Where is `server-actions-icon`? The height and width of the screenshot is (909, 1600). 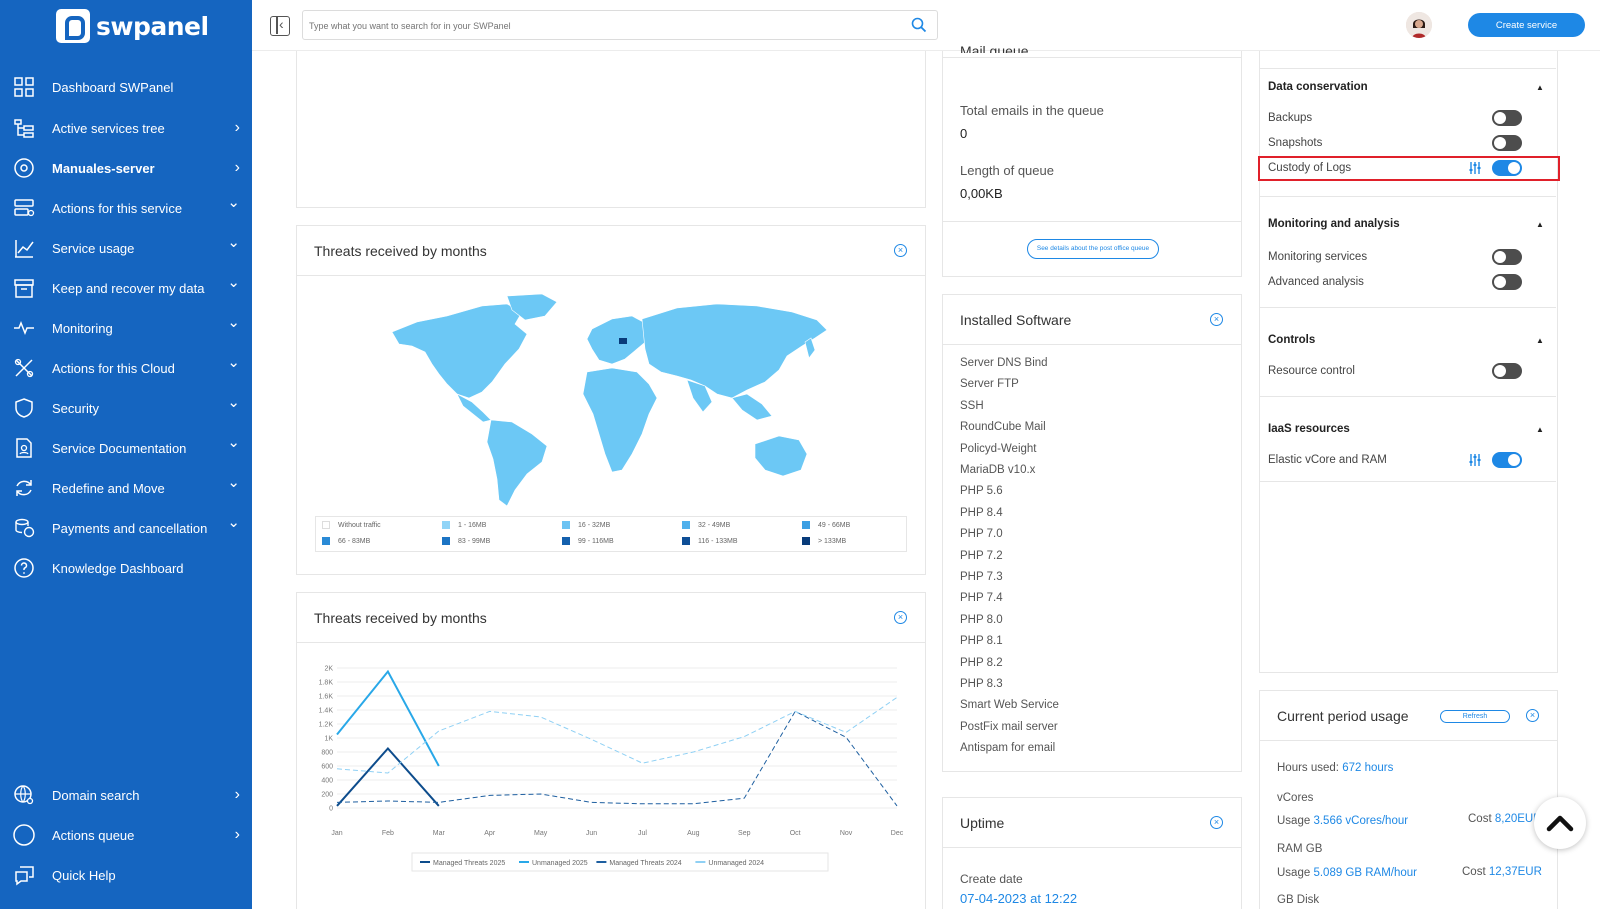 server-actions-icon is located at coordinates (24, 208).